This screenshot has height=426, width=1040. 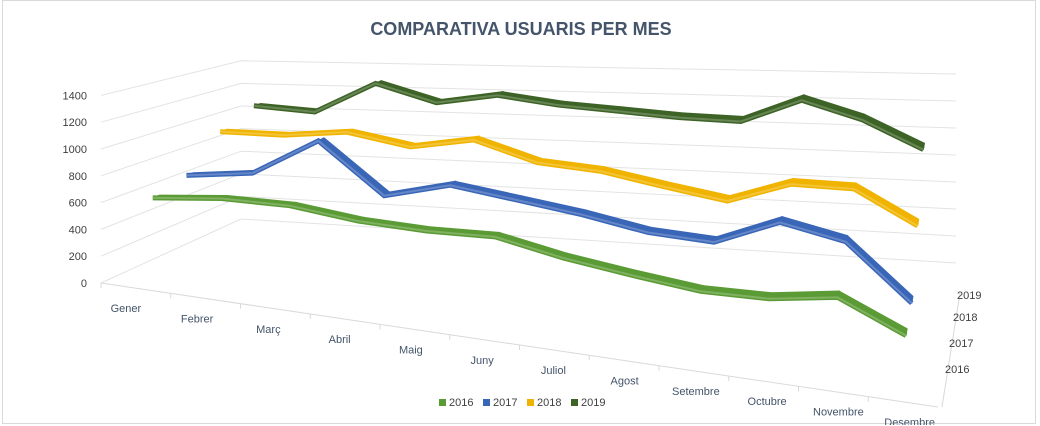 What do you see at coordinates (767, 402) in the screenshot?
I see `x-tick-label: Octubre` at bounding box center [767, 402].